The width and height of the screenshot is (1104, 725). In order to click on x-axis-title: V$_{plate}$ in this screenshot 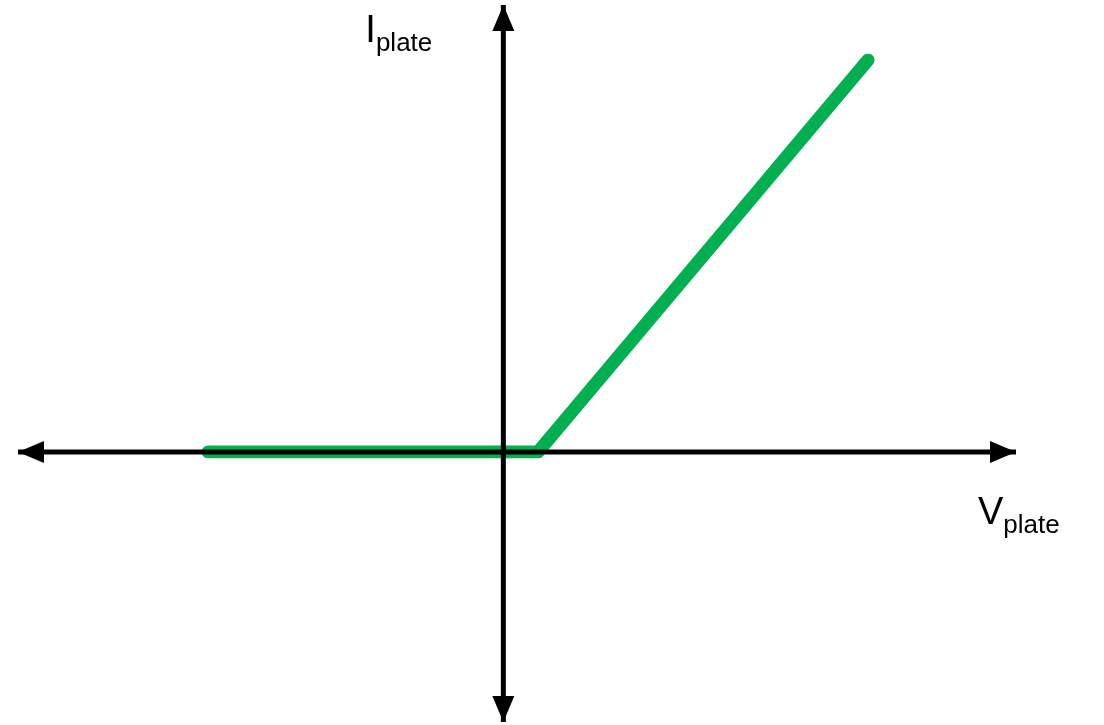, I will do `click(1019, 515)`.